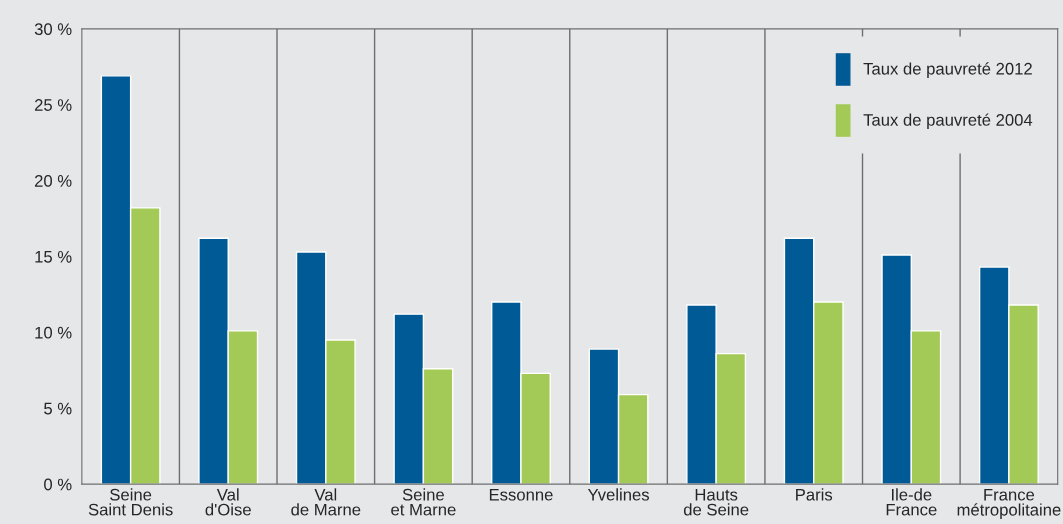 Image resolution: width=1063 pixels, height=524 pixels. I want to click on y-tick-label: 5 %, so click(58, 408).